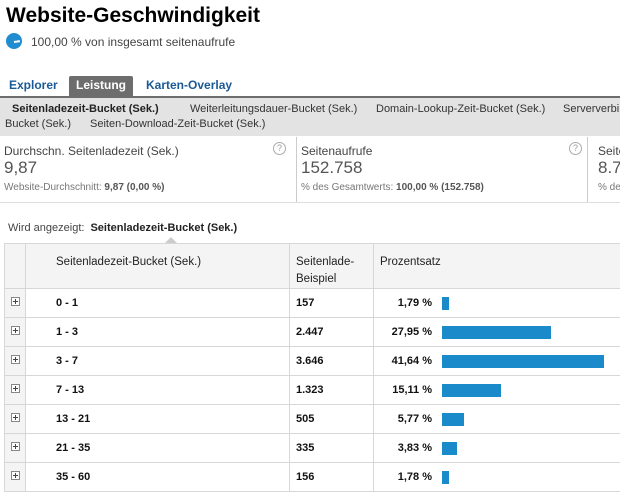 This screenshot has width=620, height=492. Describe the element at coordinates (460, 109) in the screenshot. I see `metric-nav-domain-lookup-bucket: Domain-Lookup-Zeit-Bucket (Sek.)` at that location.